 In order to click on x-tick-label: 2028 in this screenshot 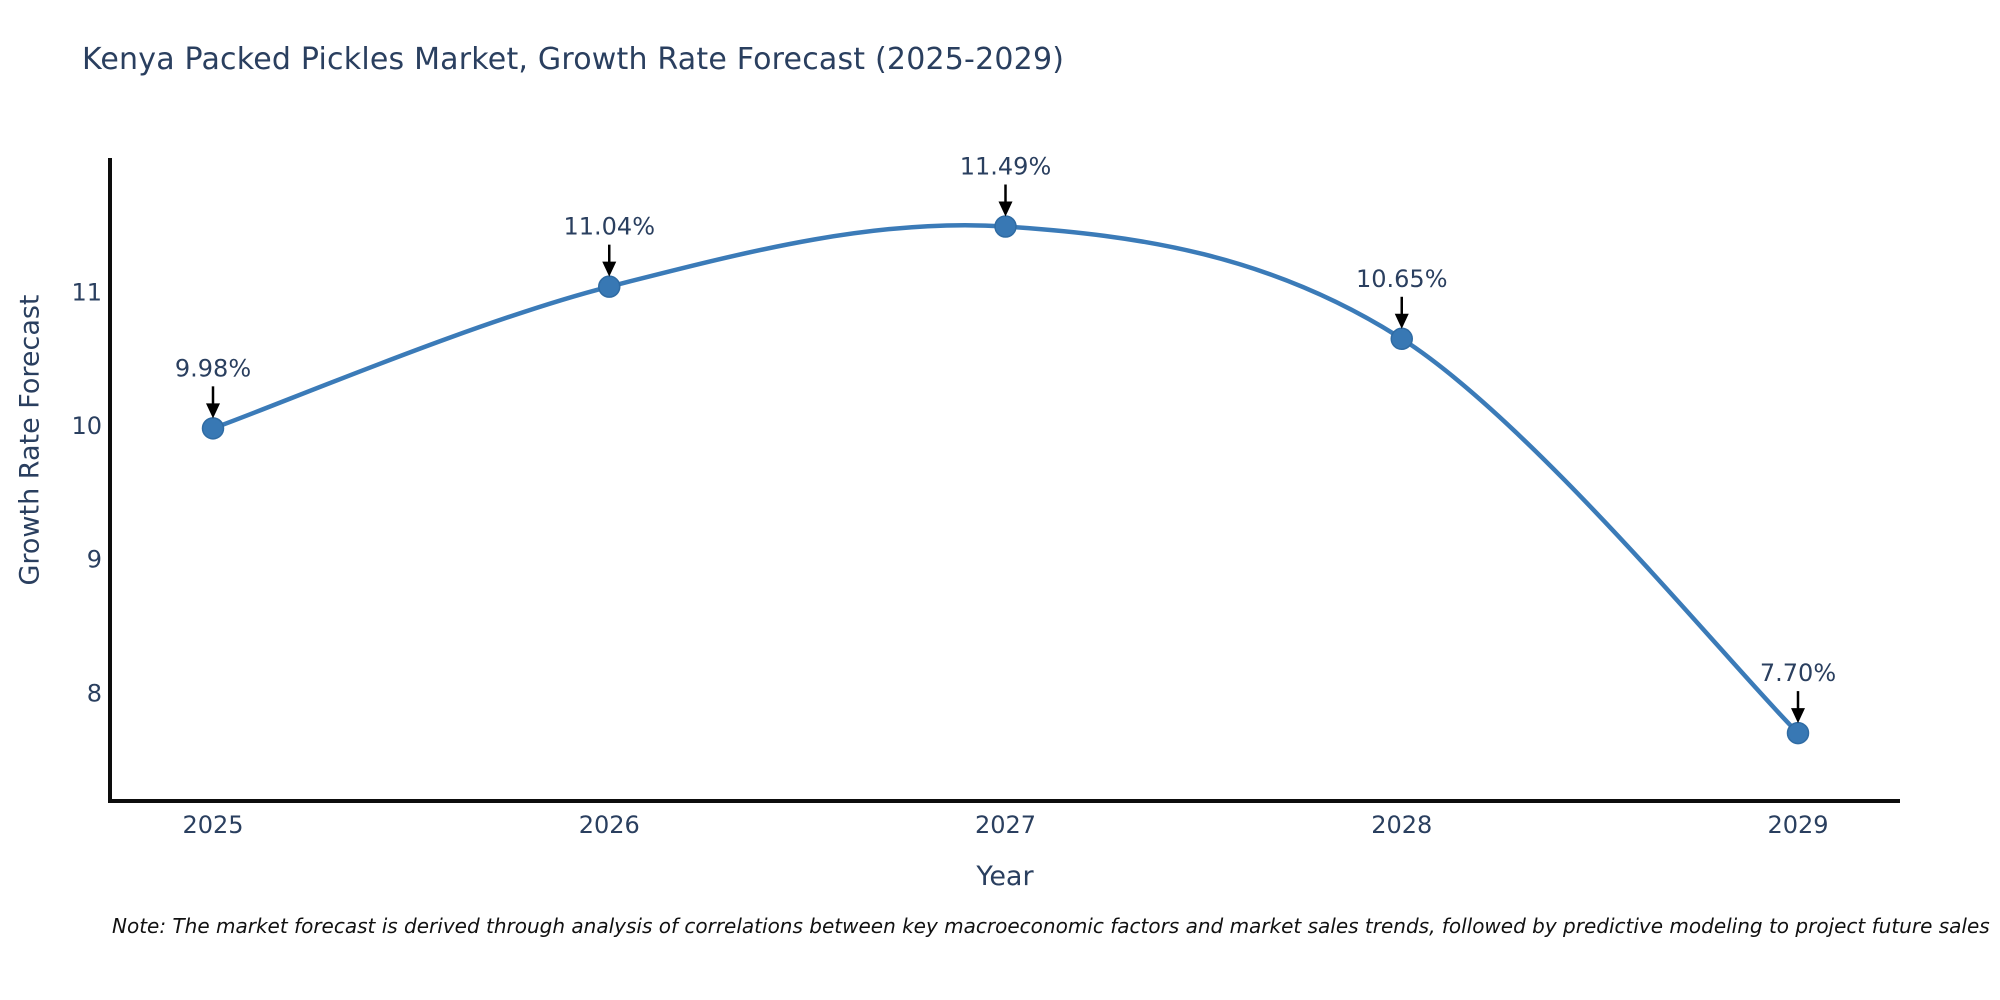, I will do `click(1401, 825)`.